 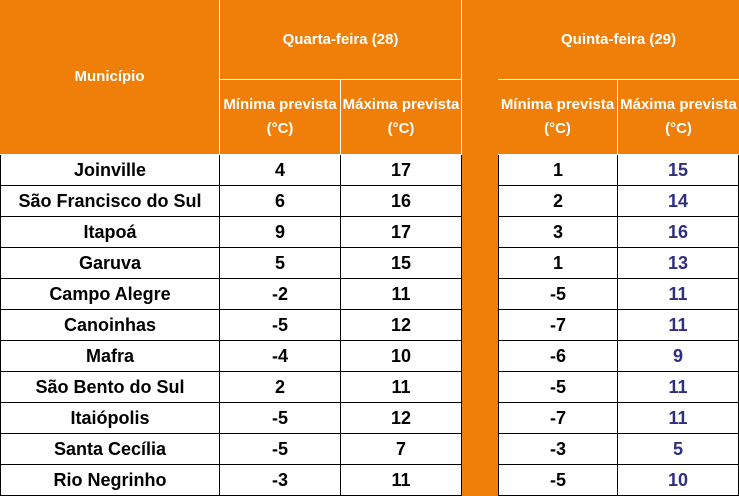 What do you see at coordinates (401, 201) in the screenshot?
I see `day1-max-cell: 16` at bounding box center [401, 201].